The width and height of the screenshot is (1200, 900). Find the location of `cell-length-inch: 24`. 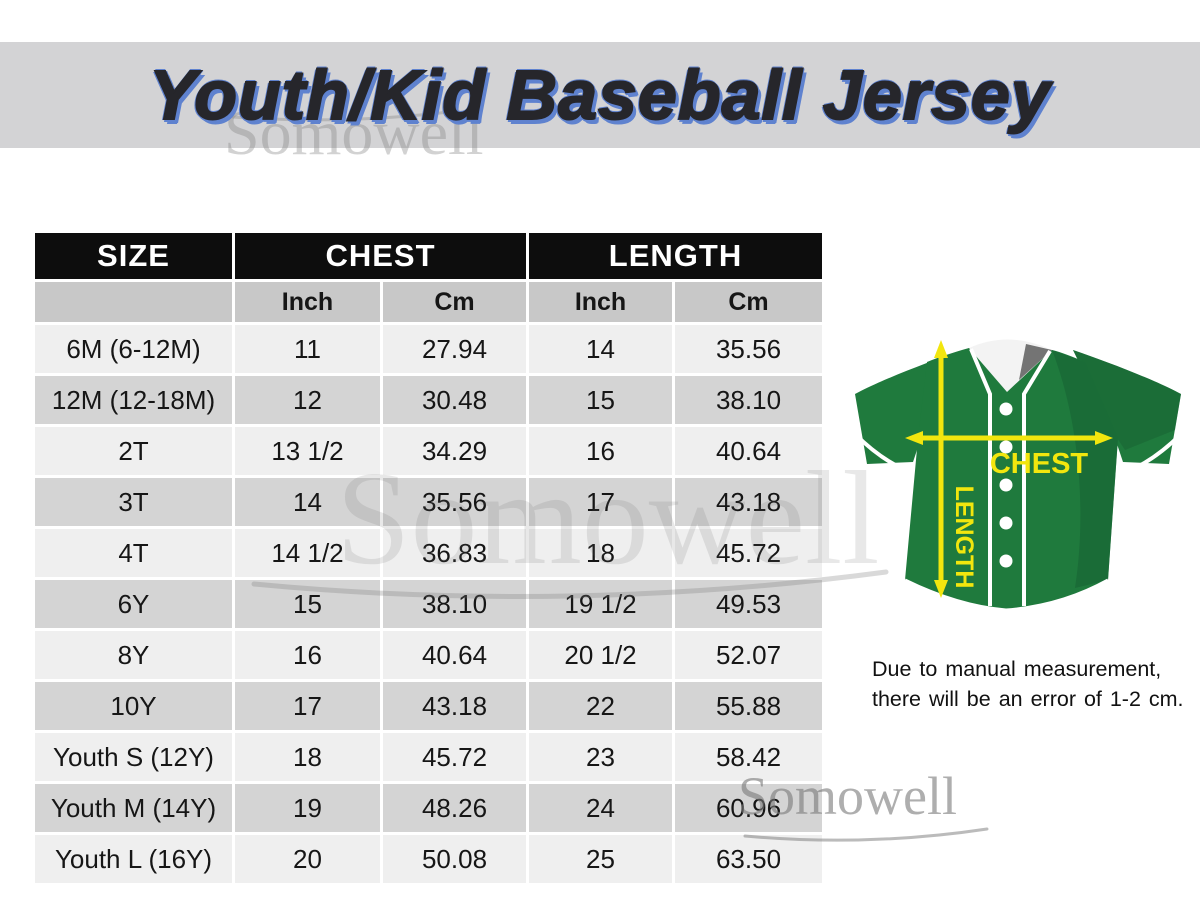

cell-length-inch: 24 is located at coordinates (601, 808).